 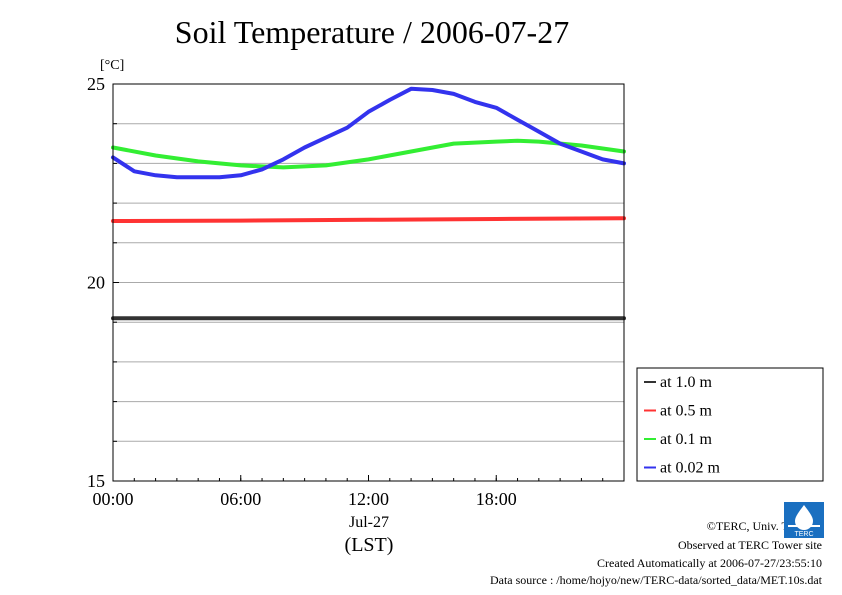 What do you see at coordinates (240, 499) in the screenshot?
I see `x-tick-label: 06:00` at bounding box center [240, 499].